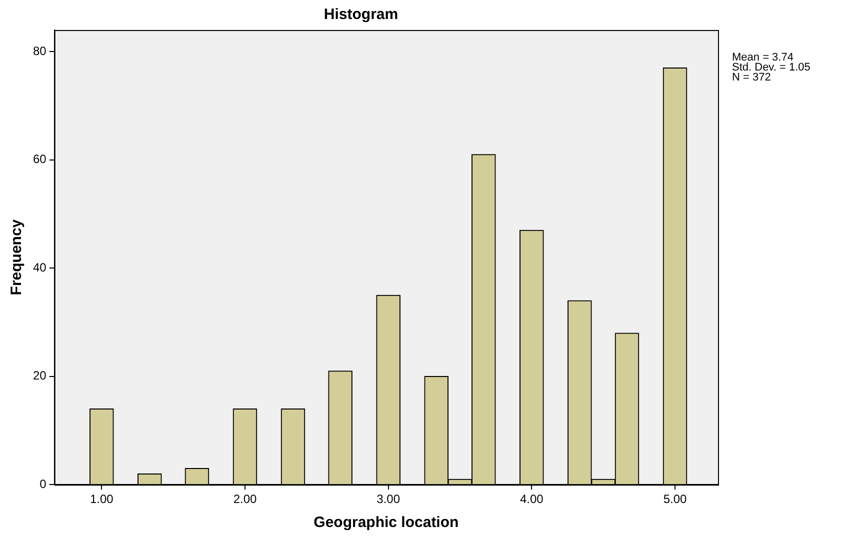  What do you see at coordinates (675, 499) in the screenshot?
I see `x-tick-label: 5.00` at bounding box center [675, 499].